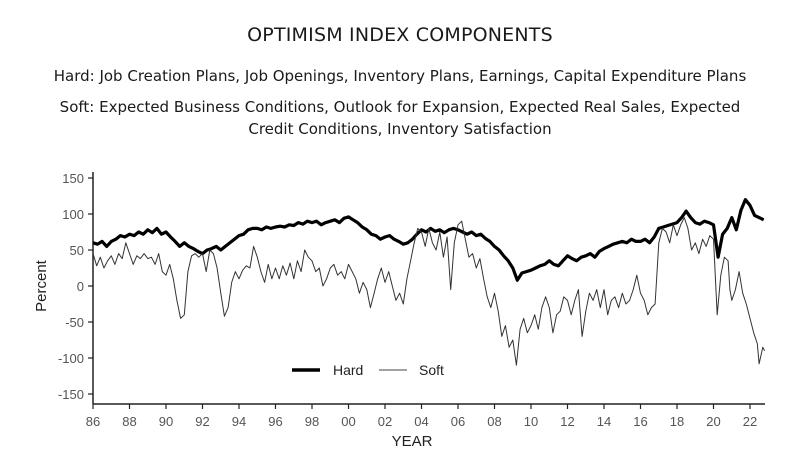  I want to click on x-tick-label: 96, so click(275, 421).